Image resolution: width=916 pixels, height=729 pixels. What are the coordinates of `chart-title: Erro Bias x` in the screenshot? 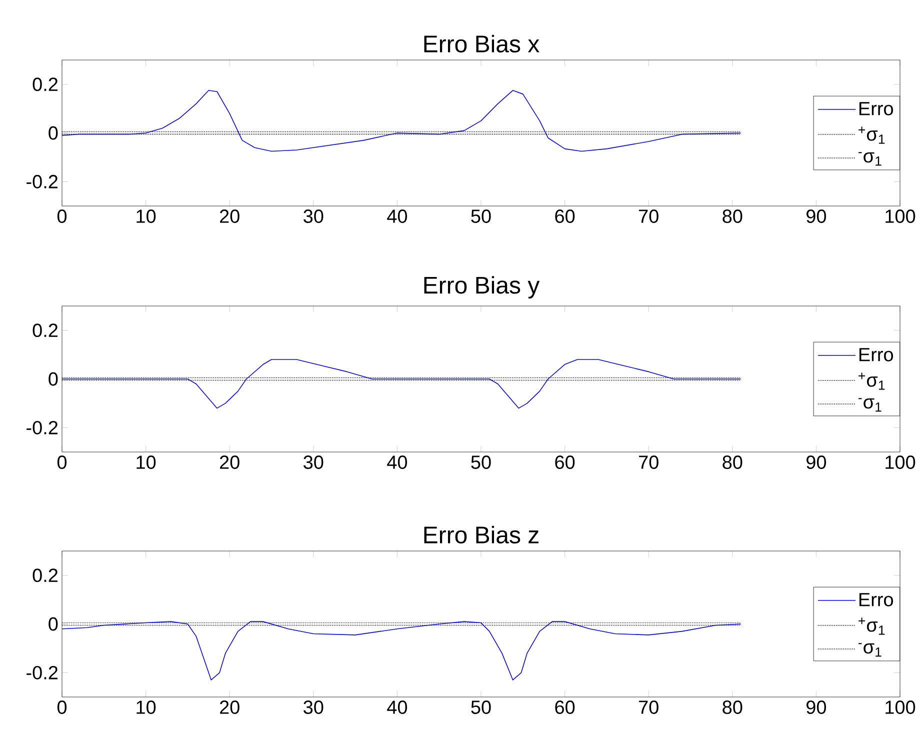 It's located at (482, 43).